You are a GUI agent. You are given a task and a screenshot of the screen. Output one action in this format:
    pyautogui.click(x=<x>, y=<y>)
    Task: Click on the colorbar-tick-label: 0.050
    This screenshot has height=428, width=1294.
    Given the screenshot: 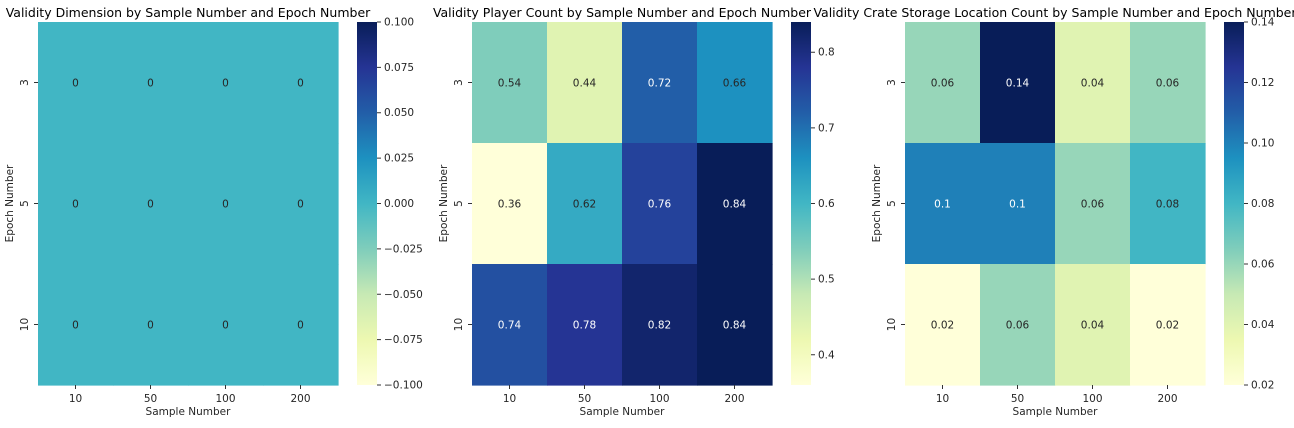 What is the action you would take?
    pyautogui.click(x=399, y=113)
    